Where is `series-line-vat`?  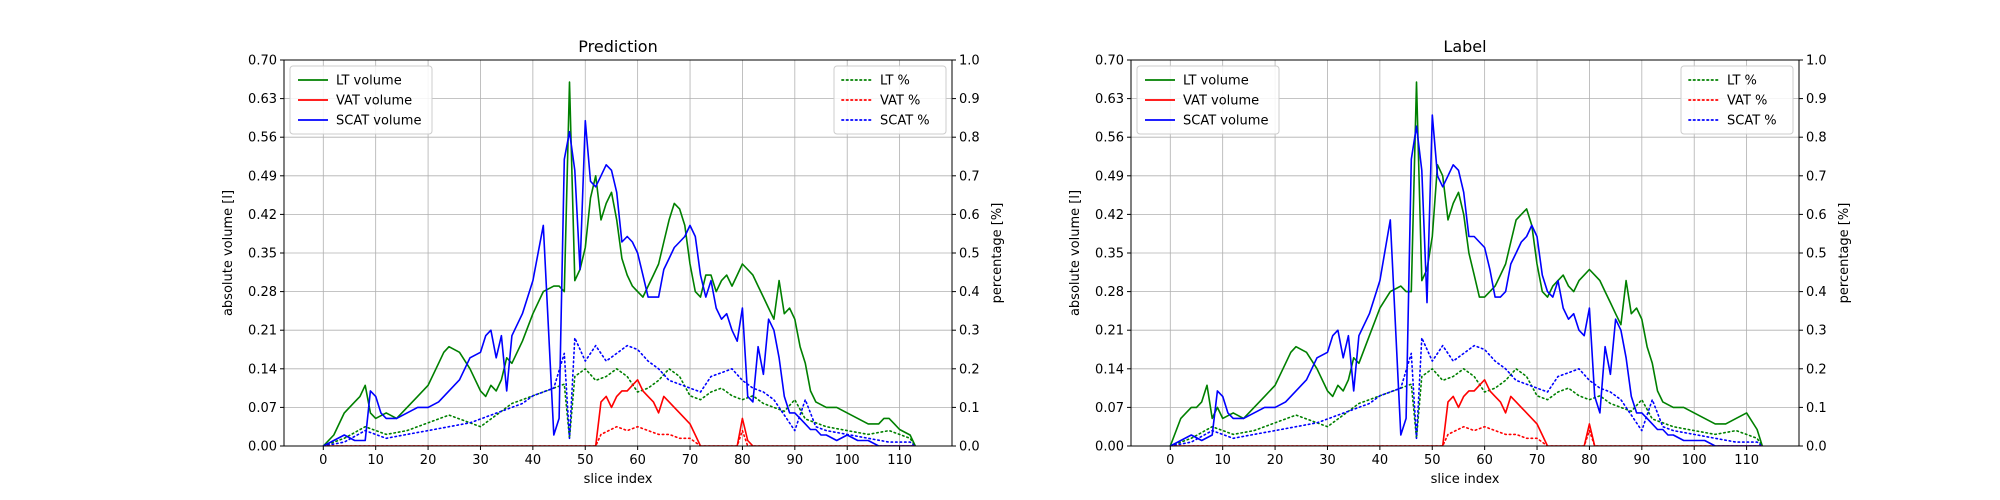
series-line-vat is located at coordinates (619, 435).